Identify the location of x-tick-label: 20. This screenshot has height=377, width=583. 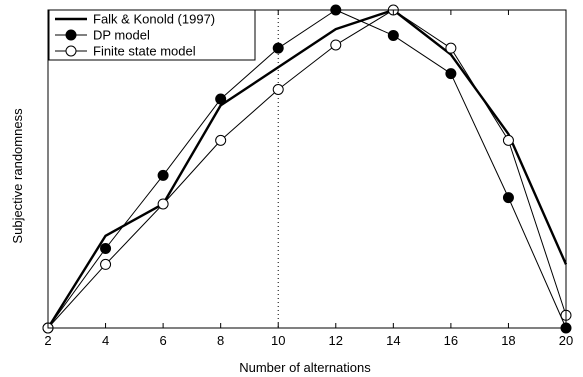
(566, 340).